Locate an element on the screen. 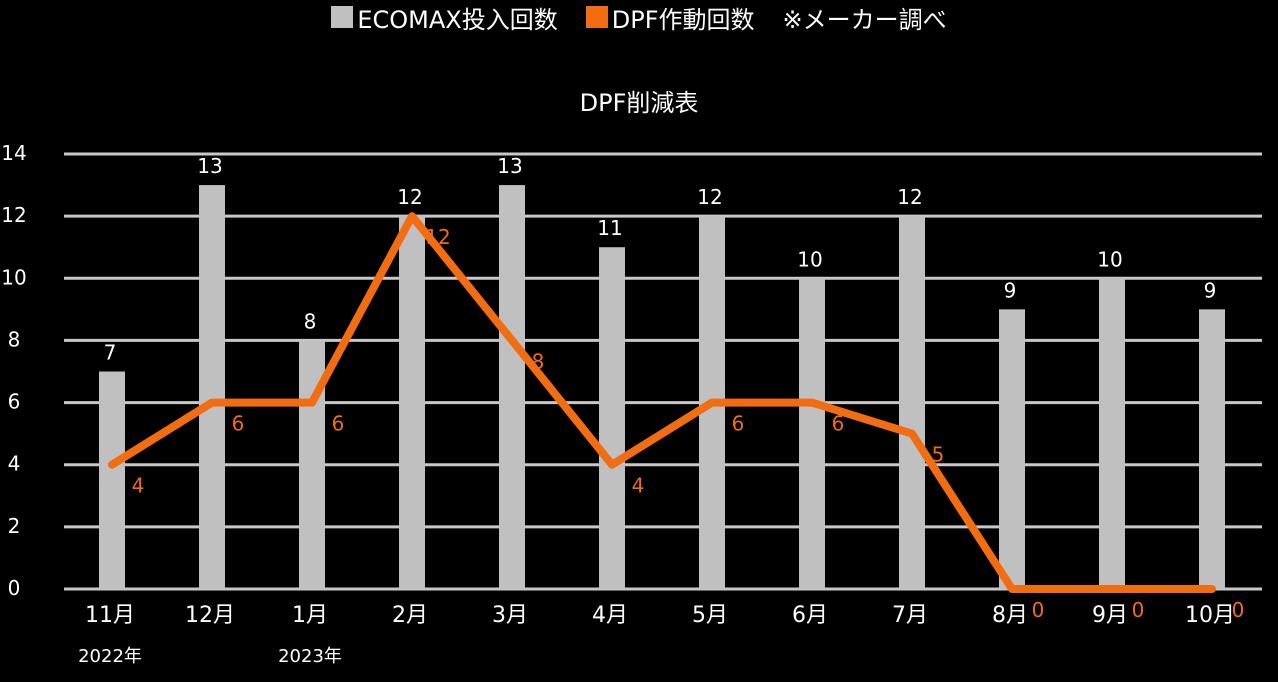 The height and width of the screenshot is (682, 1278). line-label-7: 6 is located at coordinates (838, 424).